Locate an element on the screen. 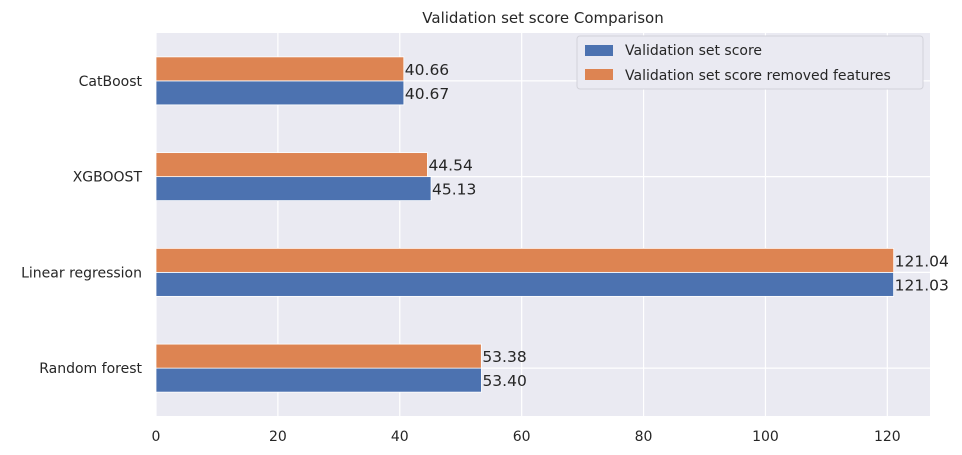  y-tick-label: CatBoost is located at coordinates (111, 82).